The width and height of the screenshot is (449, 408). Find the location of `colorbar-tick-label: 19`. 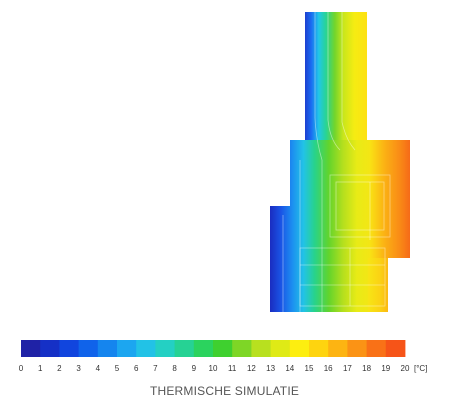

colorbar-tick-label: 19 is located at coordinates (385, 368).